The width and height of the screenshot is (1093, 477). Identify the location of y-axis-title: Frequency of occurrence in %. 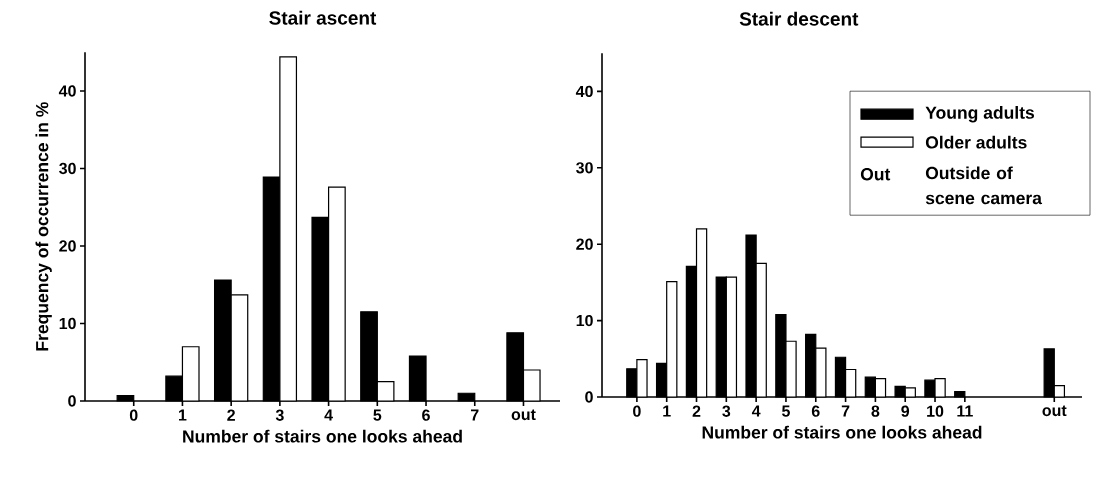
(43, 226).